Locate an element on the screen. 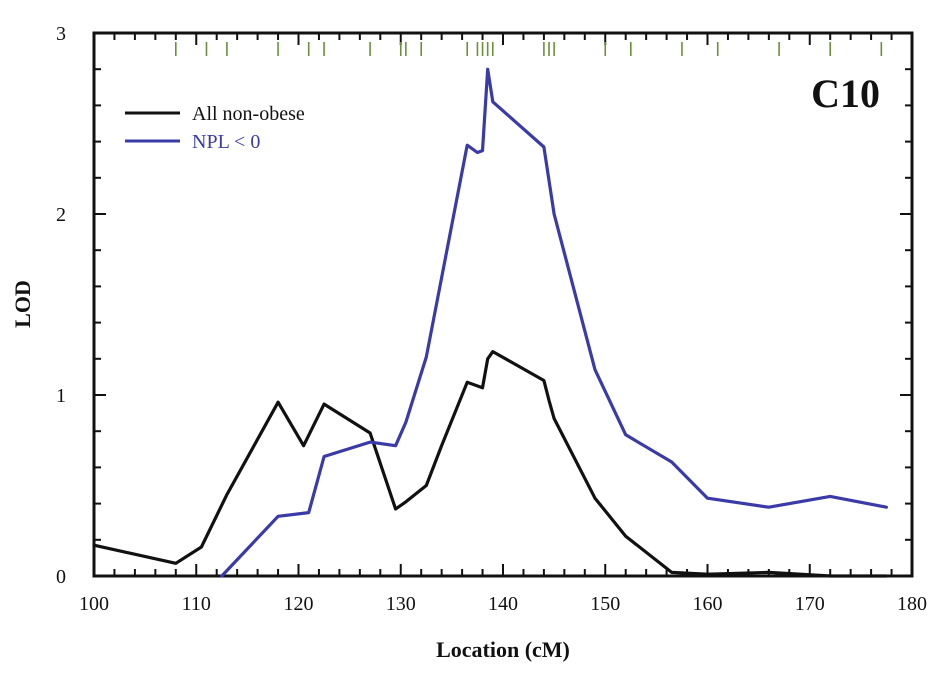 The width and height of the screenshot is (941, 680). marker-ticks is located at coordinates (529, 49).